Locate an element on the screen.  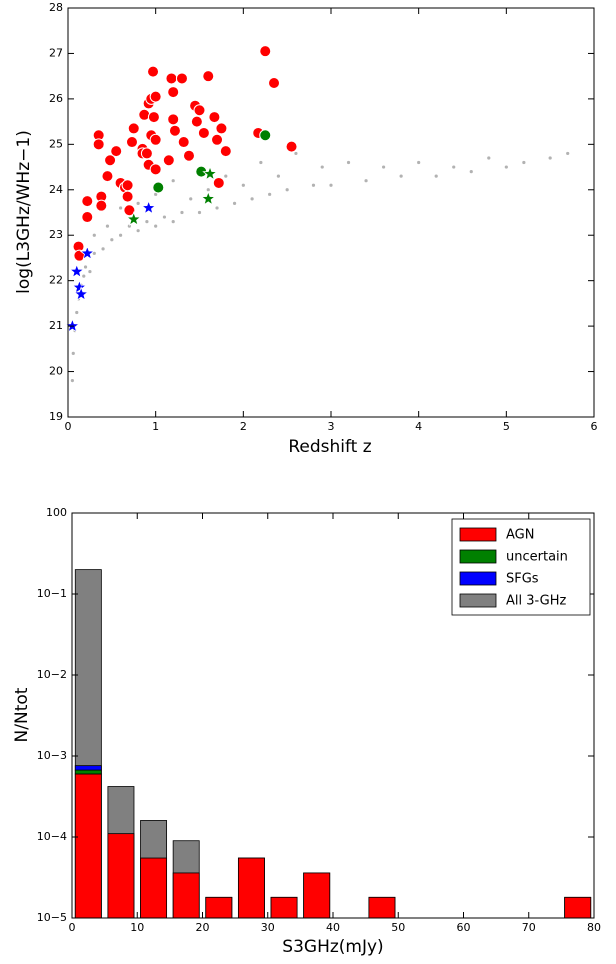
x-tick-label: 70 is located at coordinates (529, 927).